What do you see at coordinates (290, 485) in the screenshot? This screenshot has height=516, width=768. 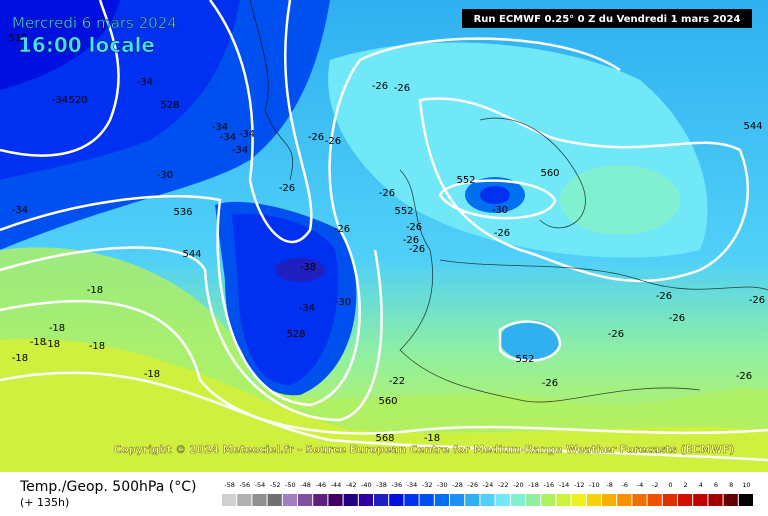 I see `legend-label: -50` at bounding box center [290, 485].